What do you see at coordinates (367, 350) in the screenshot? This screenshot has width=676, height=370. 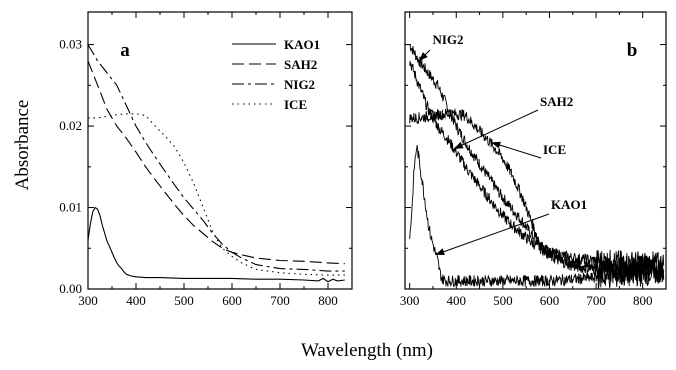 I see `x-axis-title: Wavelength (nm)` at bounding box center [367, 350].